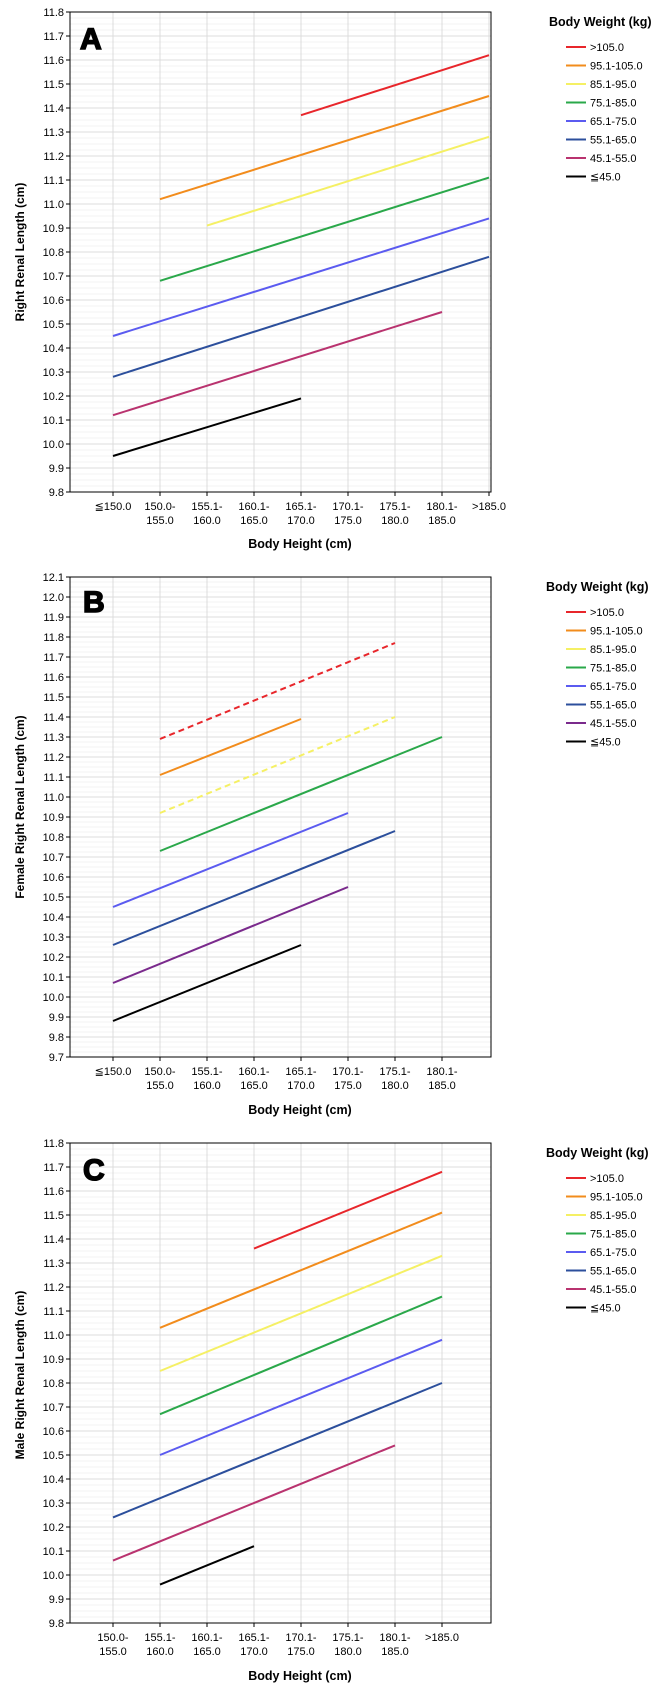 The height and width of the screenshot is (1686, 662). What do you see at coordinates (53, 13) in the screenshot?
I see `y-tick-label: 11.8` at bounding box center [53, 13].